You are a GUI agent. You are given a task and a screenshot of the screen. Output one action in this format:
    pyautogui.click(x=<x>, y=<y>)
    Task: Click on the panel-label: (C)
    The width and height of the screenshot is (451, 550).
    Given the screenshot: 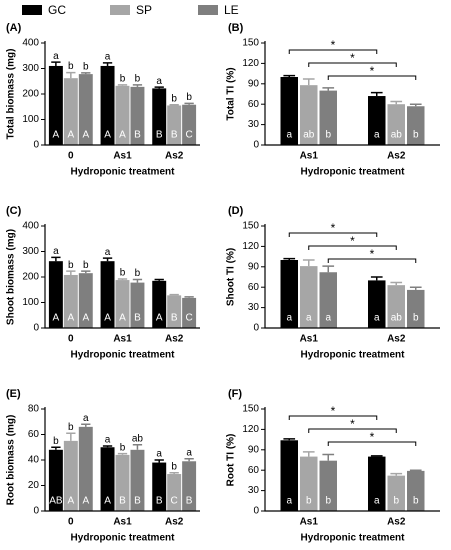 What is the action you would take?
    pyautogui.click(x=14, y=211)
    